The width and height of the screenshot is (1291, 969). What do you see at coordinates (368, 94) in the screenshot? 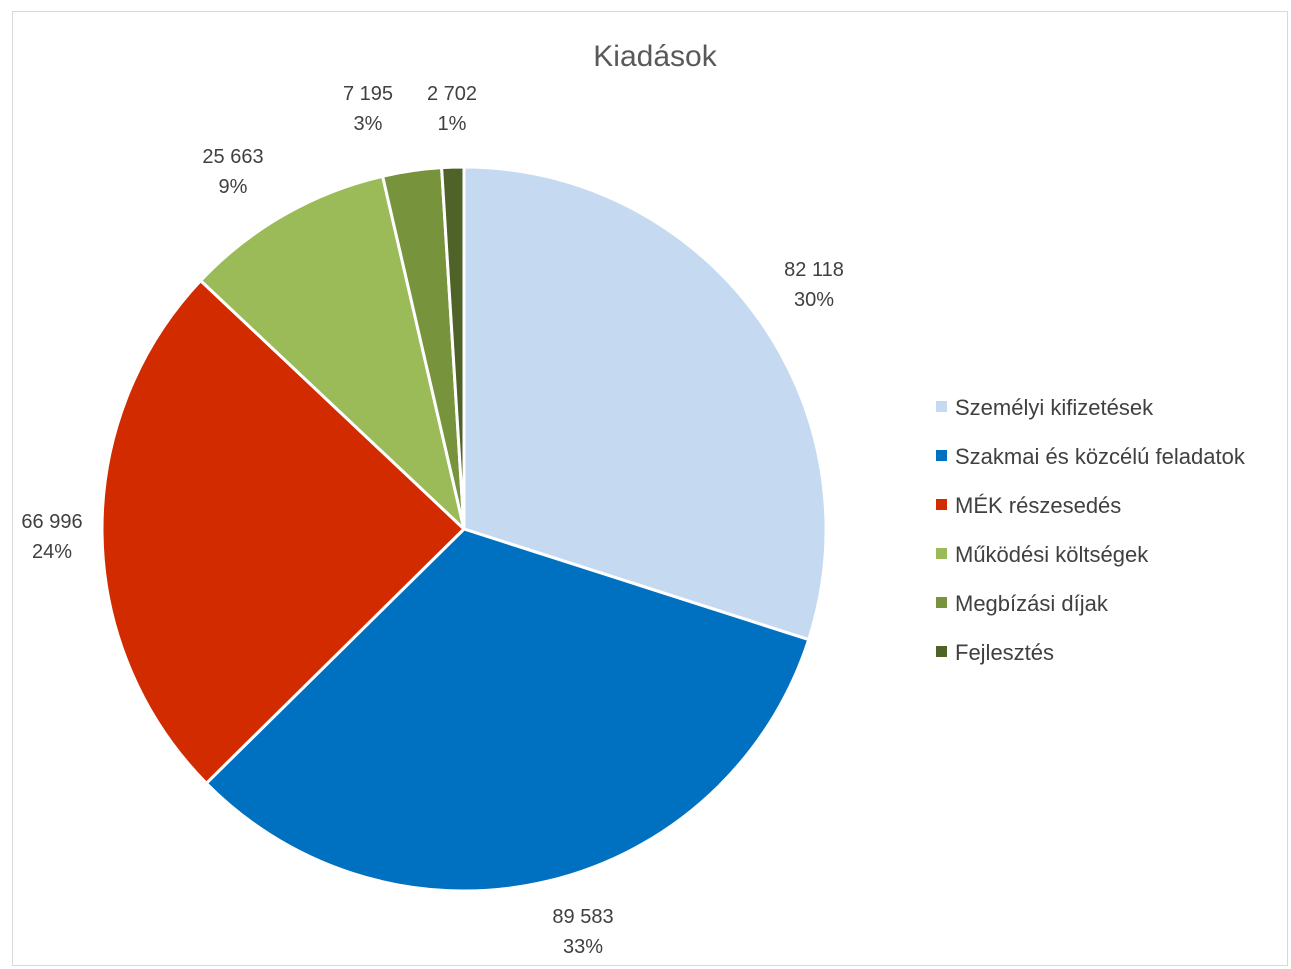
I see `data-label-value: 7 195` at bounding box center [368, 94].